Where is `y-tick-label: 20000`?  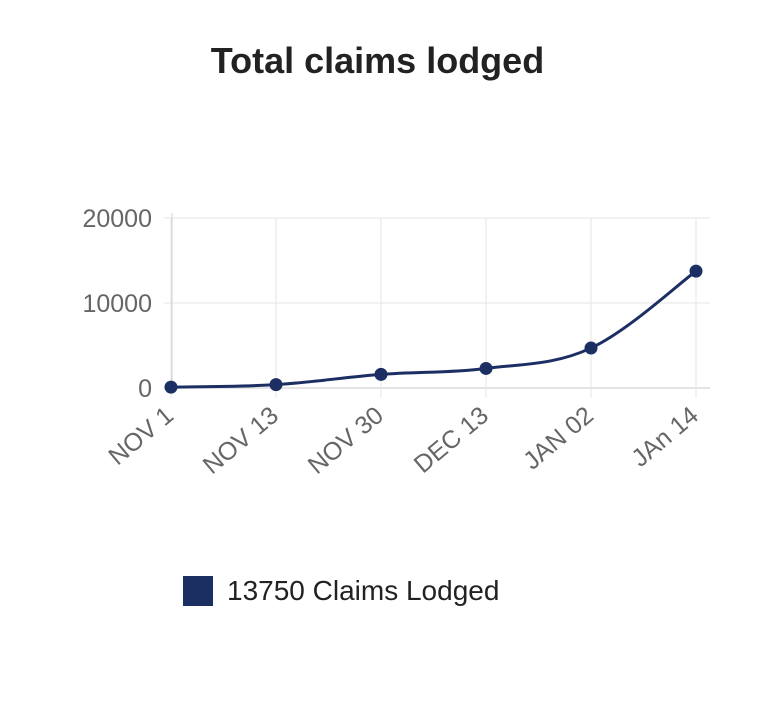 y-tick-label: 20000 is located at coordinates (117, 219).